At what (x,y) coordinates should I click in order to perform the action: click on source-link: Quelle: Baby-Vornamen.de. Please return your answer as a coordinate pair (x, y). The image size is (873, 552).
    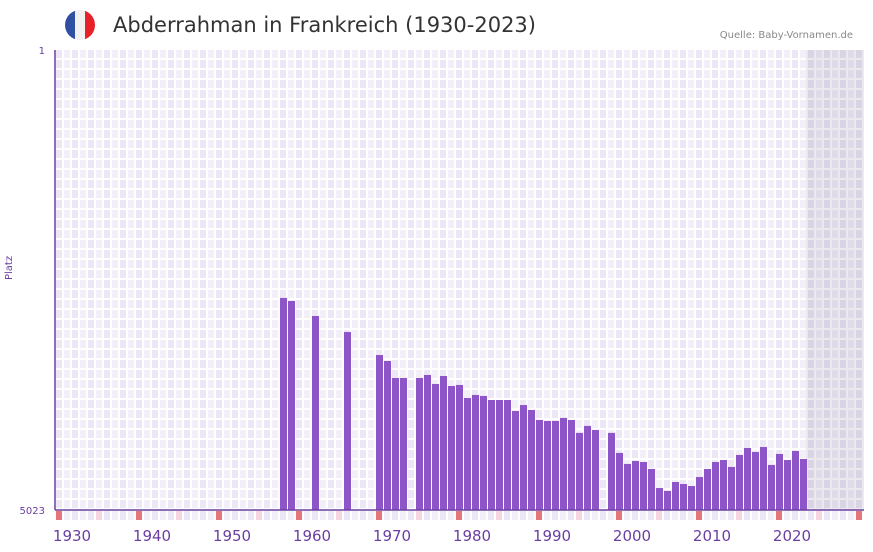
    Looking at the image, I should click on (786, 35).